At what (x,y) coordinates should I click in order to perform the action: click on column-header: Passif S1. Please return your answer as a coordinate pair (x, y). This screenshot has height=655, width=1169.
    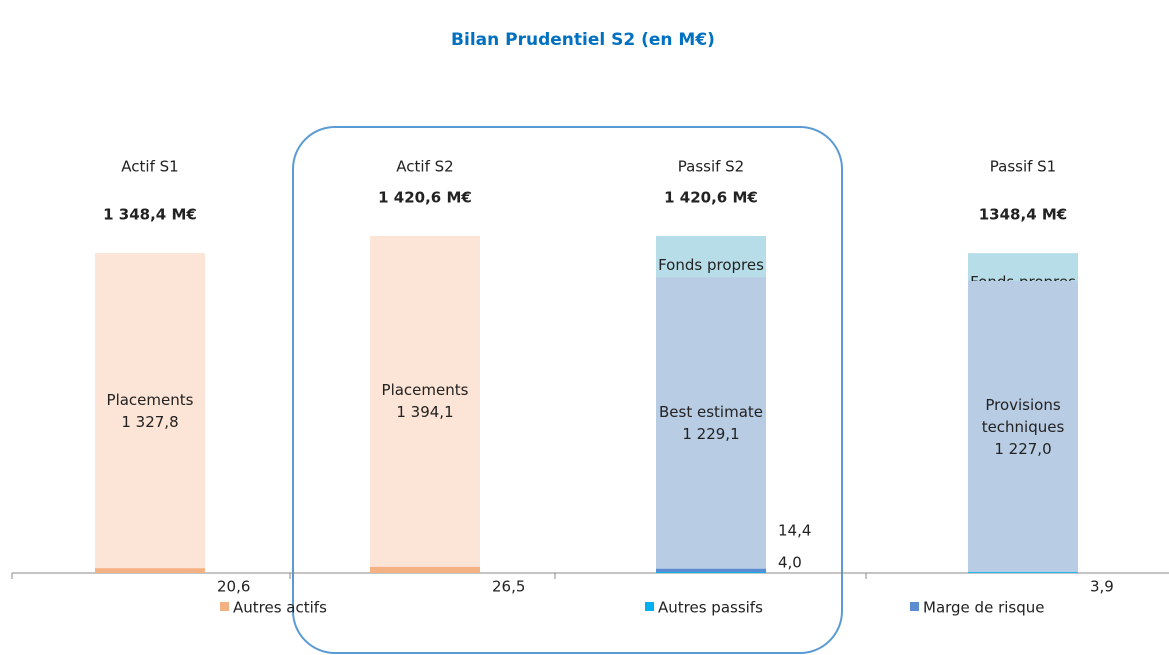
    Looking at the image, I should click on (1023, 167).